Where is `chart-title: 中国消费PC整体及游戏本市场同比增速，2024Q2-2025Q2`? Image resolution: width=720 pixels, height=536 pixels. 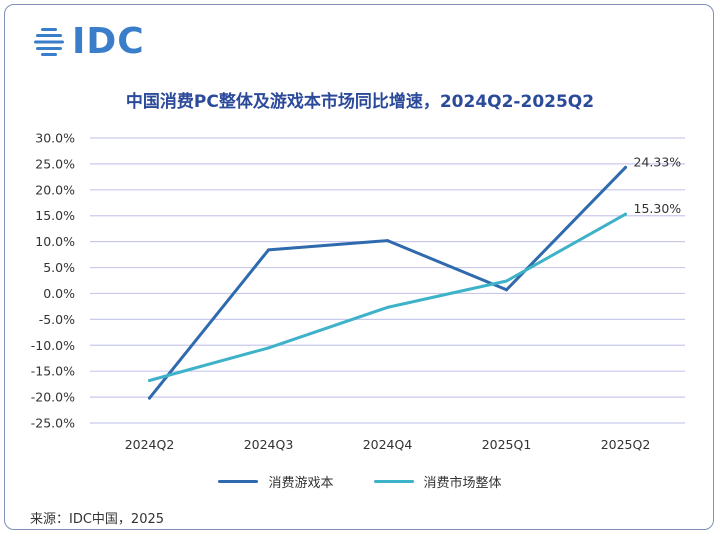 chart-title: 中国消费PC整体及游戏本市场同比增速，2024Q2-2025Q2 is located at coordinates (360, 102).